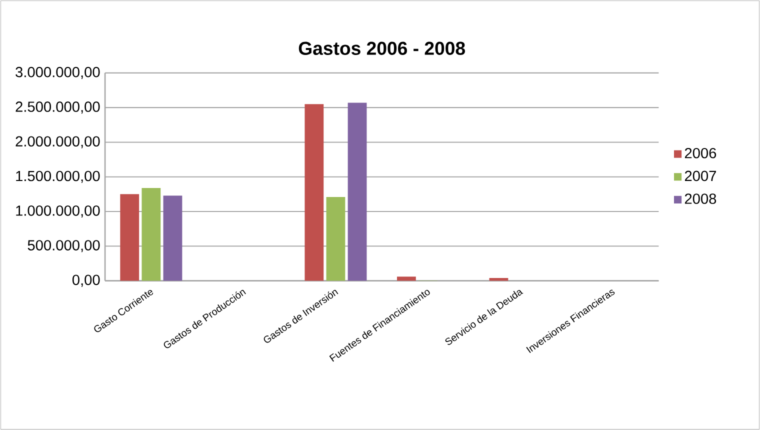  I want to click on chart-title: Gastos 2006 - 2008, so click(381, 48).